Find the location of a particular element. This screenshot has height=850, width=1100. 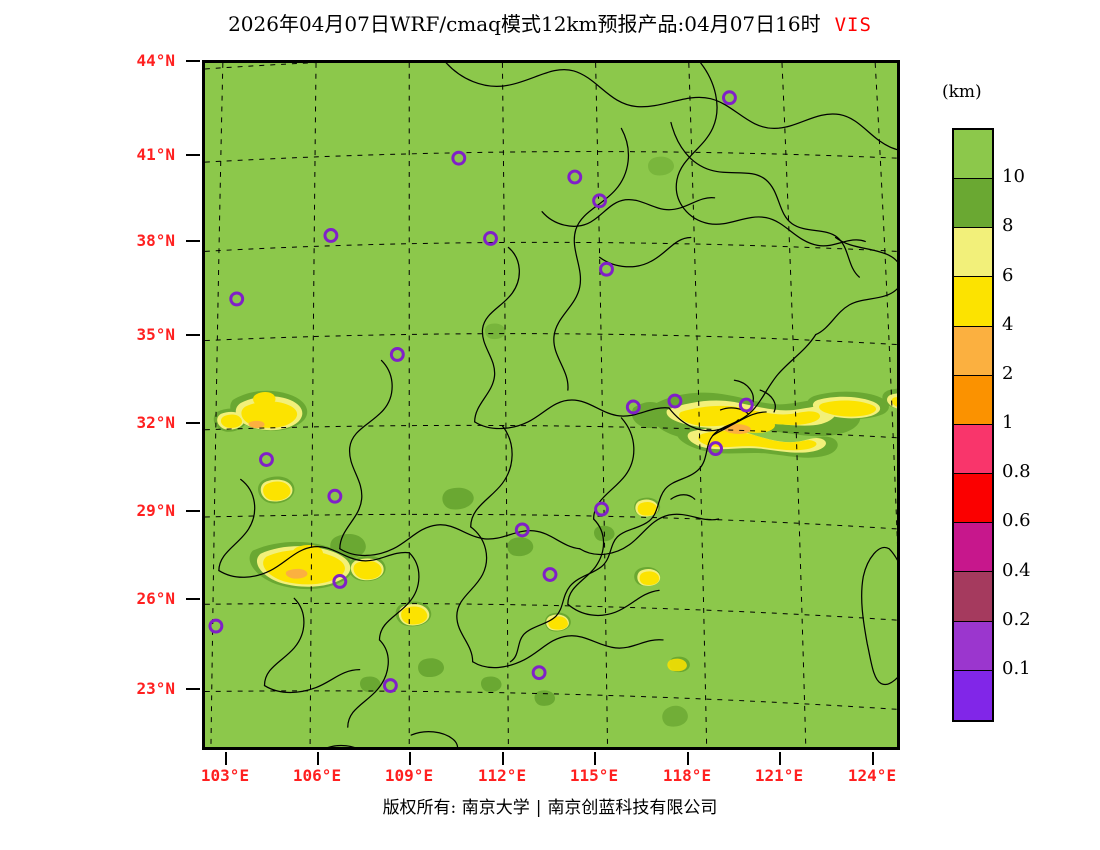

colorbar-tick-label: 1 is located at coordinates (1008, 422).